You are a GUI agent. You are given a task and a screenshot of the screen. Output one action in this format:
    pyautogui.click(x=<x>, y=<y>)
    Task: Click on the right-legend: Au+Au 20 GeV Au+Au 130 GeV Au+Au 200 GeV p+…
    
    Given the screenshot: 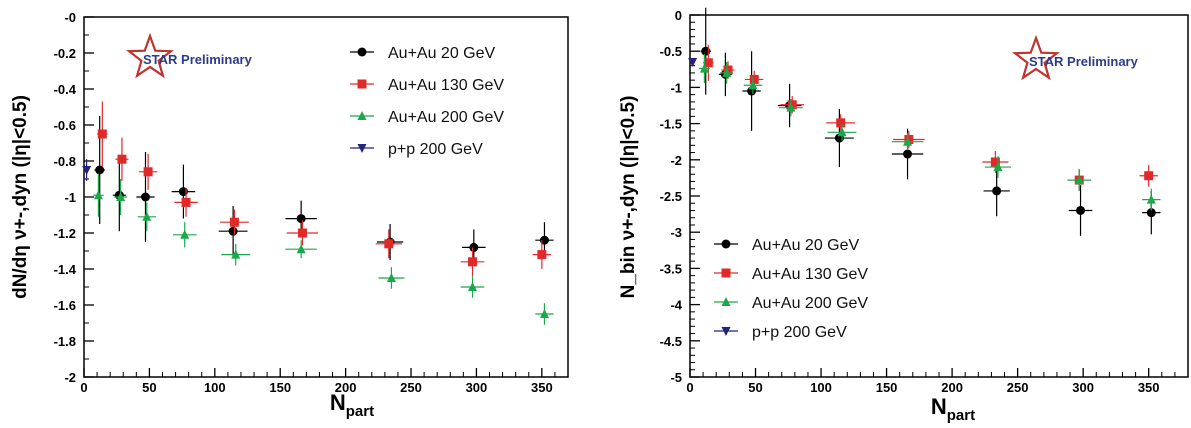 What is the action you would take?
    pyautogui.click(x=791, y=289)
    